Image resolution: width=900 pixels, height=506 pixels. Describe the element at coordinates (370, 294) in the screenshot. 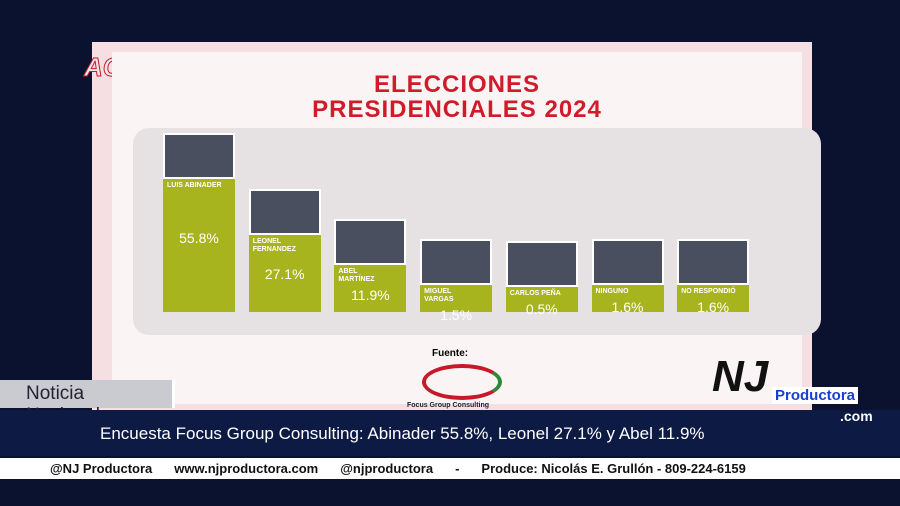

I see `value-label: 11.9%` at that location.